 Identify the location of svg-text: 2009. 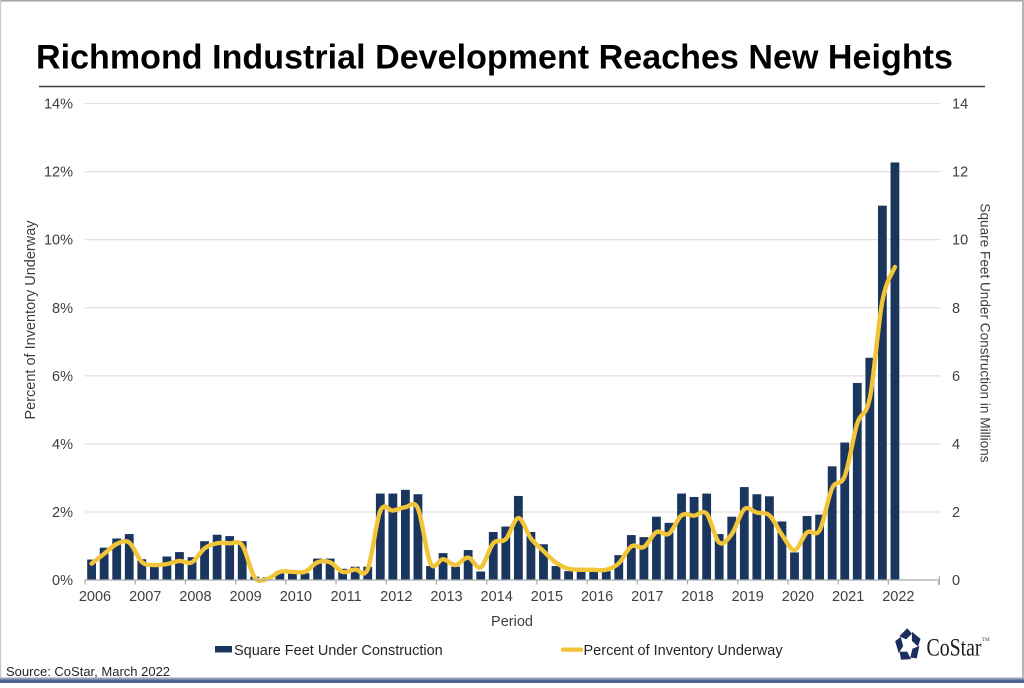
(245, 597).